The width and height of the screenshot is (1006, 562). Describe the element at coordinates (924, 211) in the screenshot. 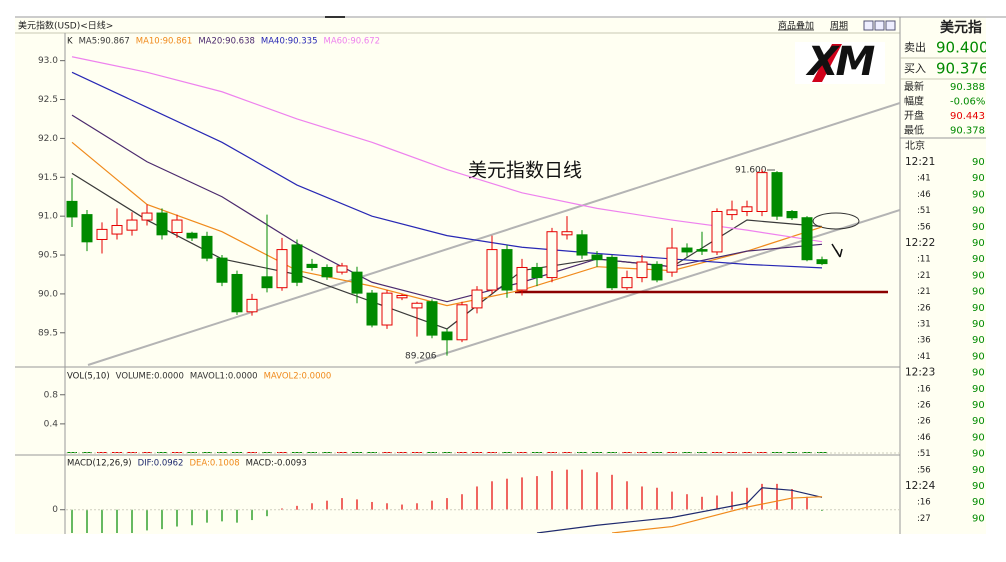

I see `tick-time: :51` at that location.